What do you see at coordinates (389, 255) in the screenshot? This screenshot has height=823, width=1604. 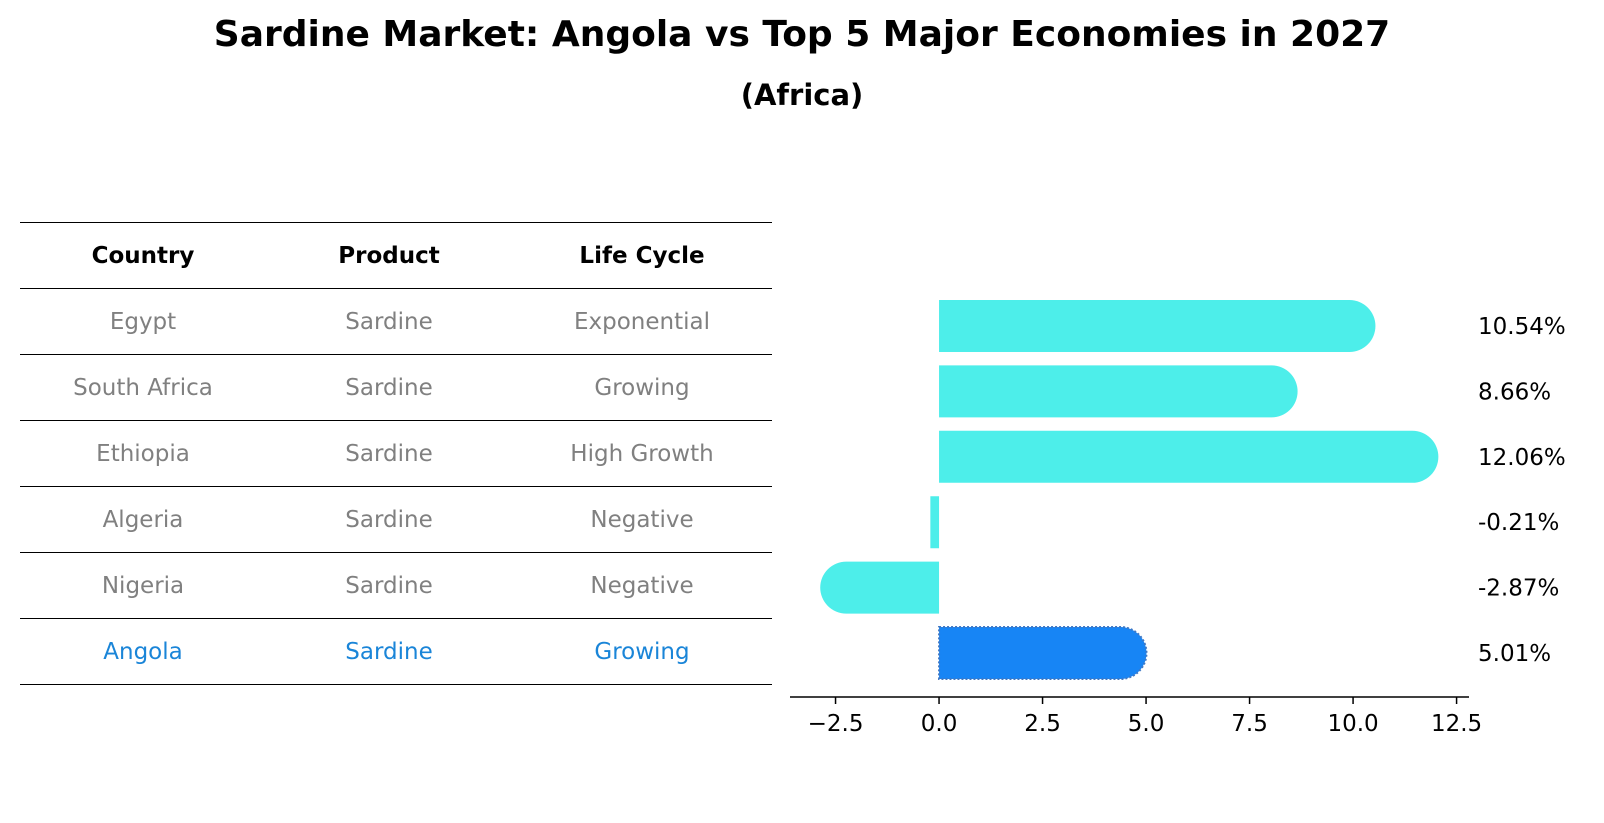 I see `header-product: Product` at bounding box center [389, 255].